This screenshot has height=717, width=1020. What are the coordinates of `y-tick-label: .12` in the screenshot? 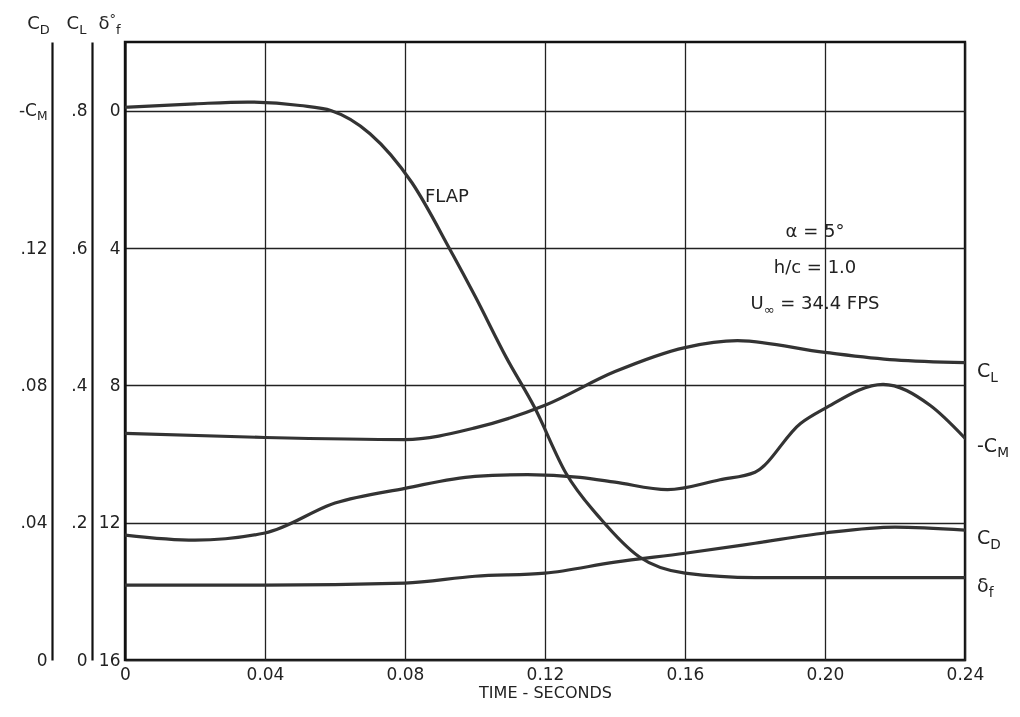 It's located at (34, 247).